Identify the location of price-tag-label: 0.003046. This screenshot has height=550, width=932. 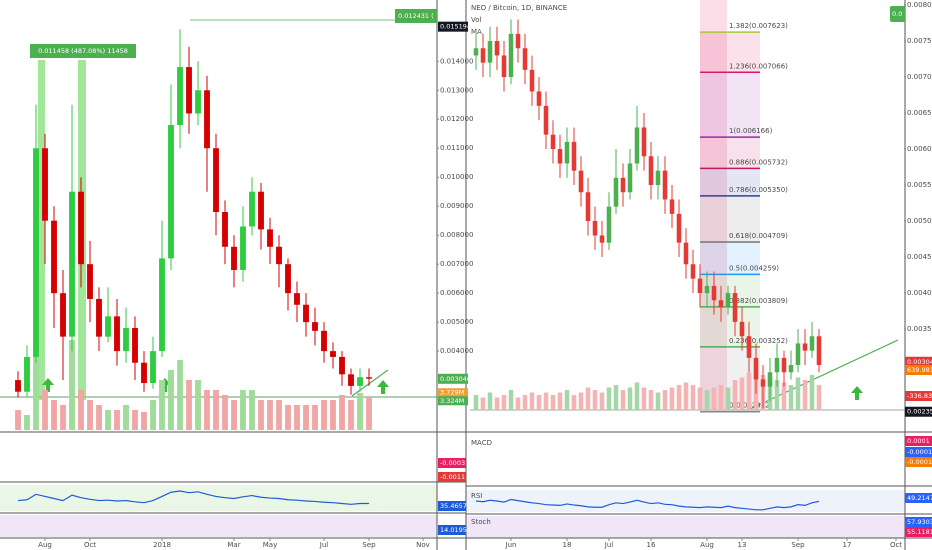
(919, 362).